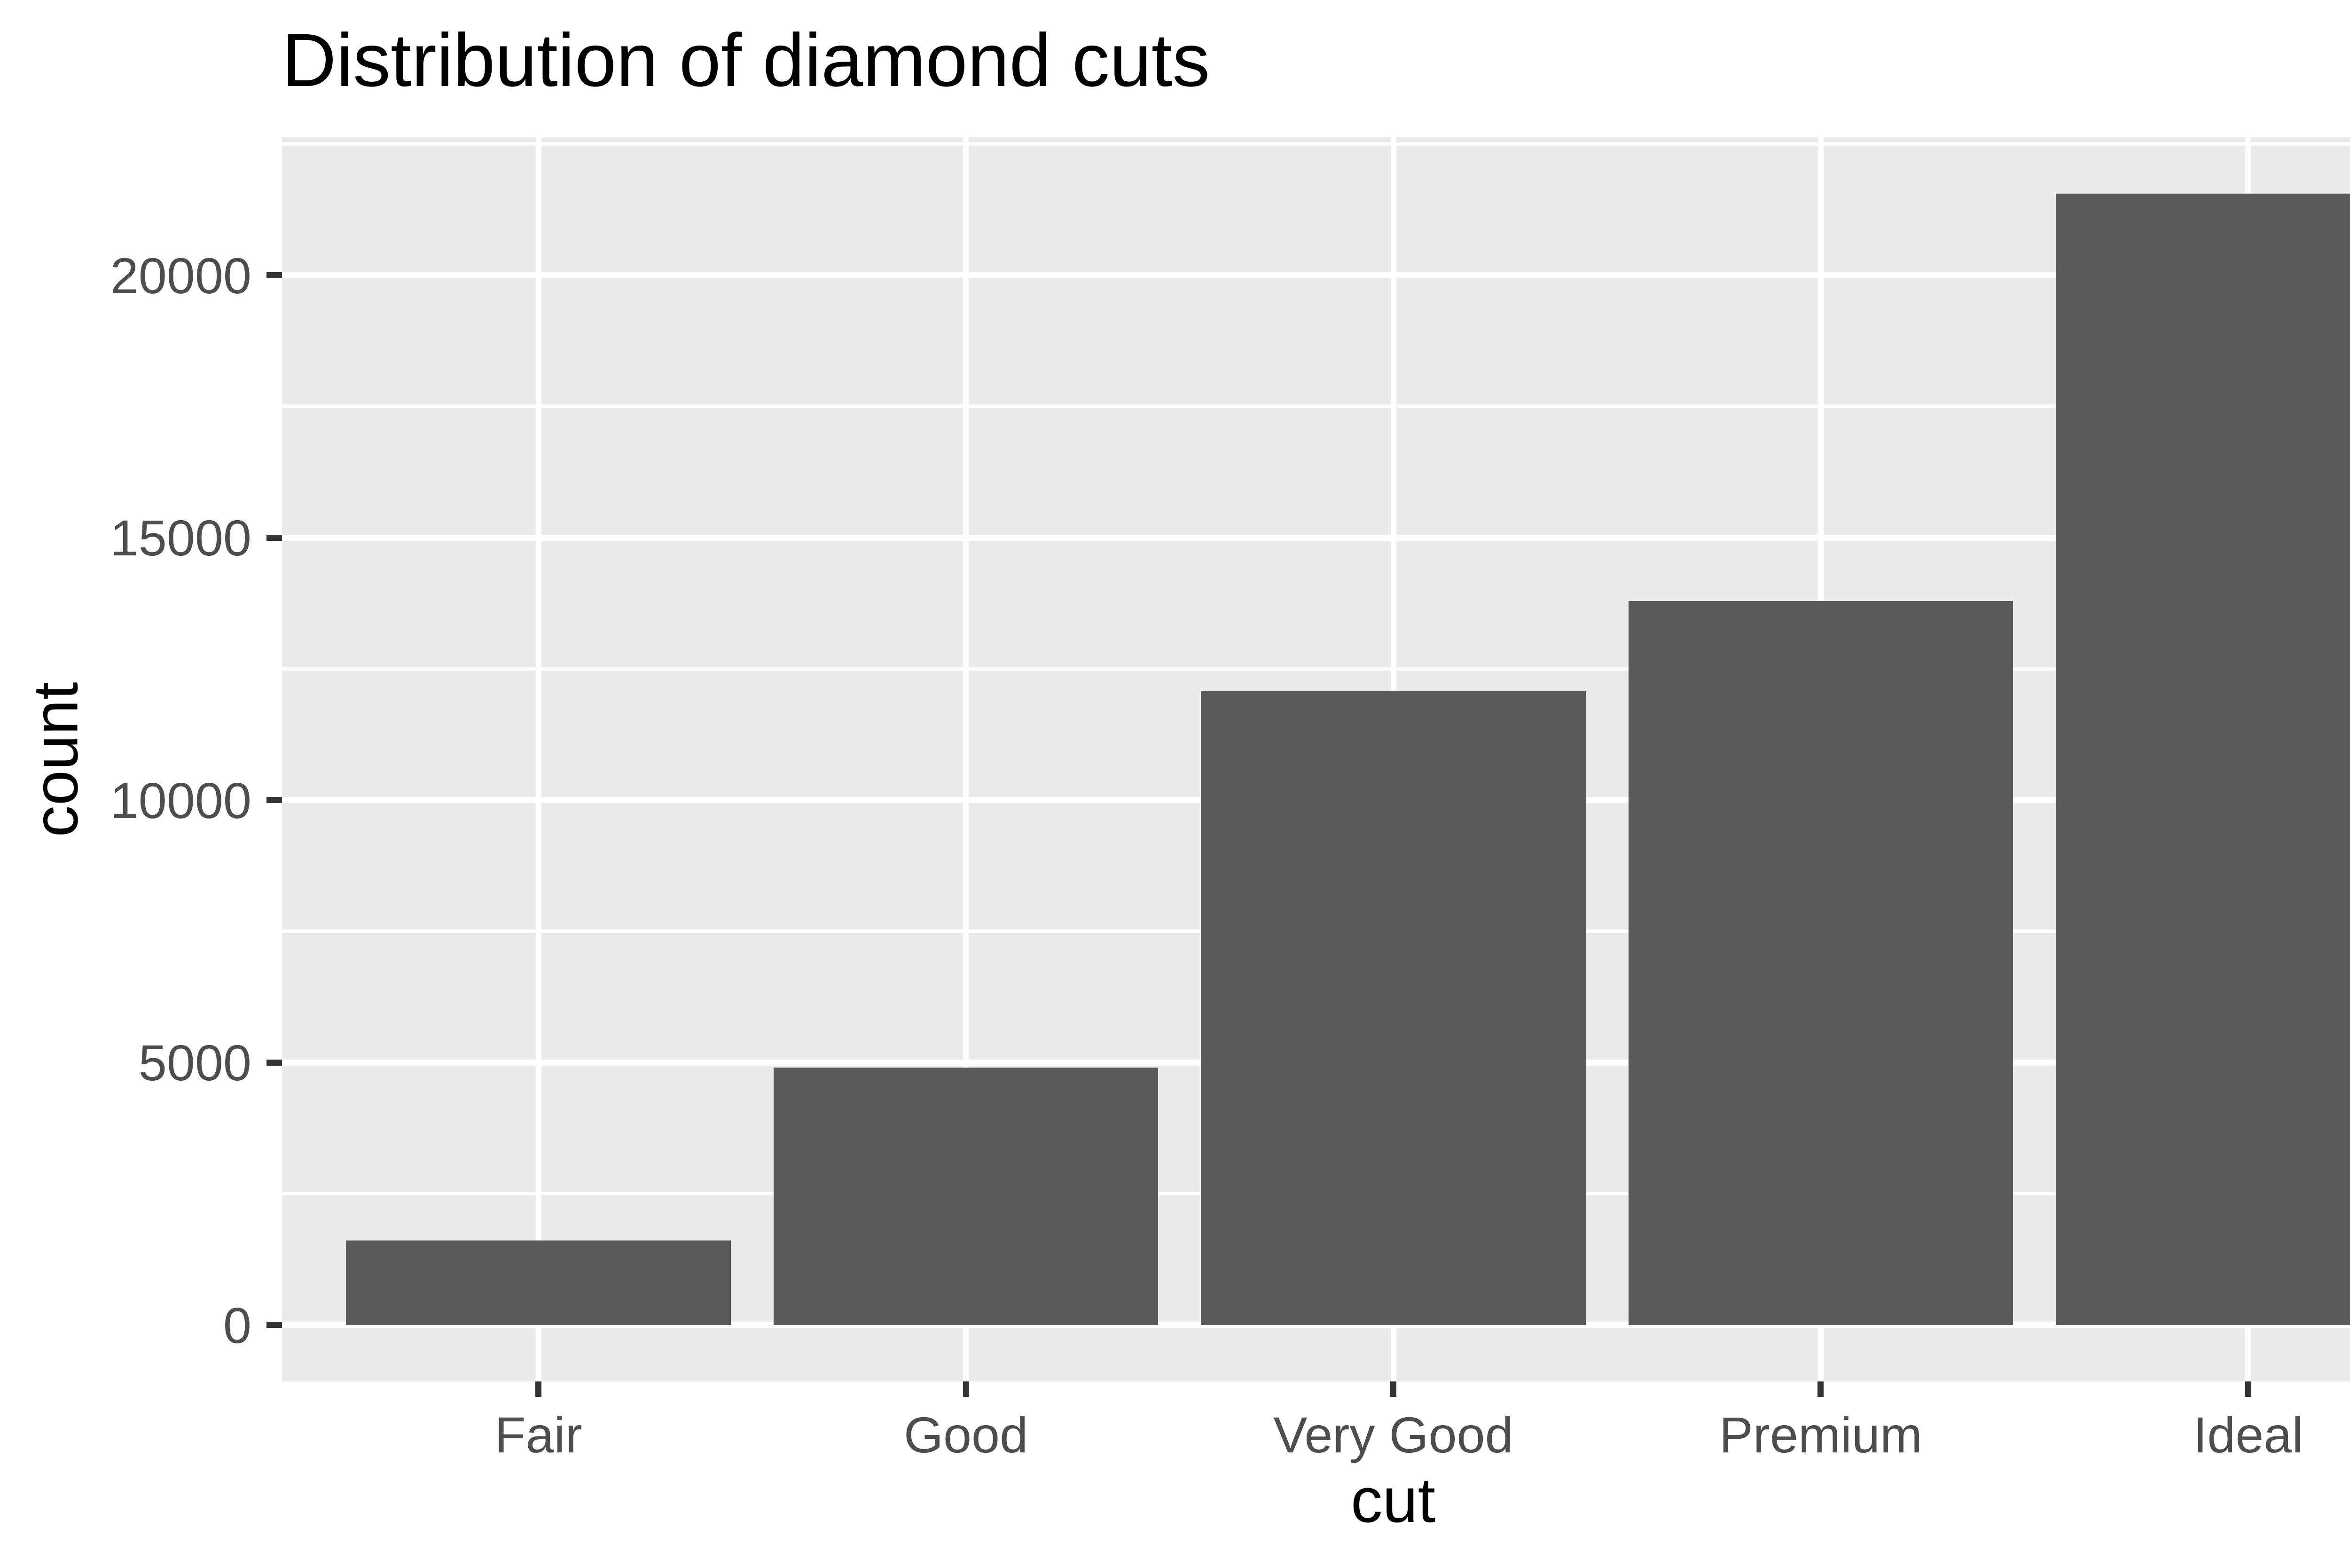 This screenshot has width=2350, height=1568. I want to click on x-axis-title: cut, so click(1393, 1501).